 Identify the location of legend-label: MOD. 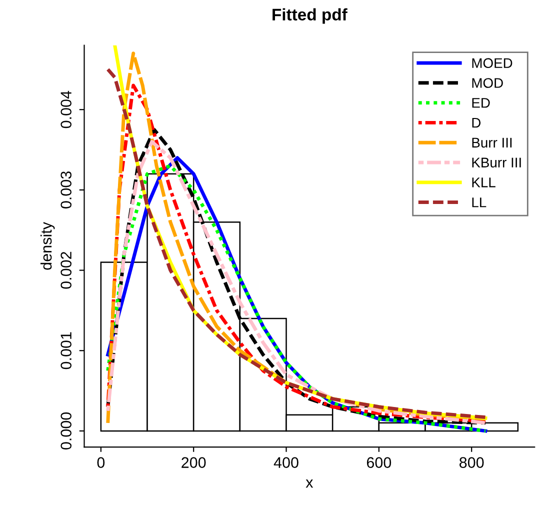
(487, 83).